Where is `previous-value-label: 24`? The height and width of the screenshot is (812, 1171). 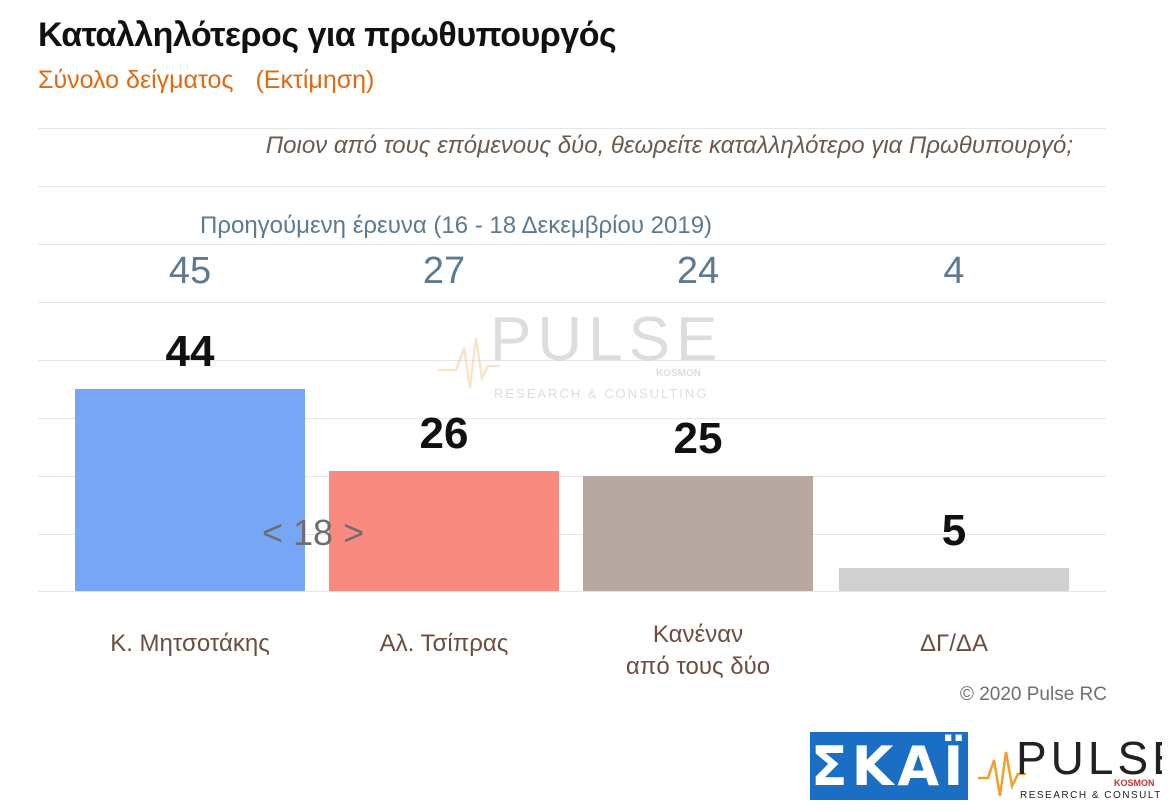
previous-value-label: 24 is located at coordinates (698, 271).